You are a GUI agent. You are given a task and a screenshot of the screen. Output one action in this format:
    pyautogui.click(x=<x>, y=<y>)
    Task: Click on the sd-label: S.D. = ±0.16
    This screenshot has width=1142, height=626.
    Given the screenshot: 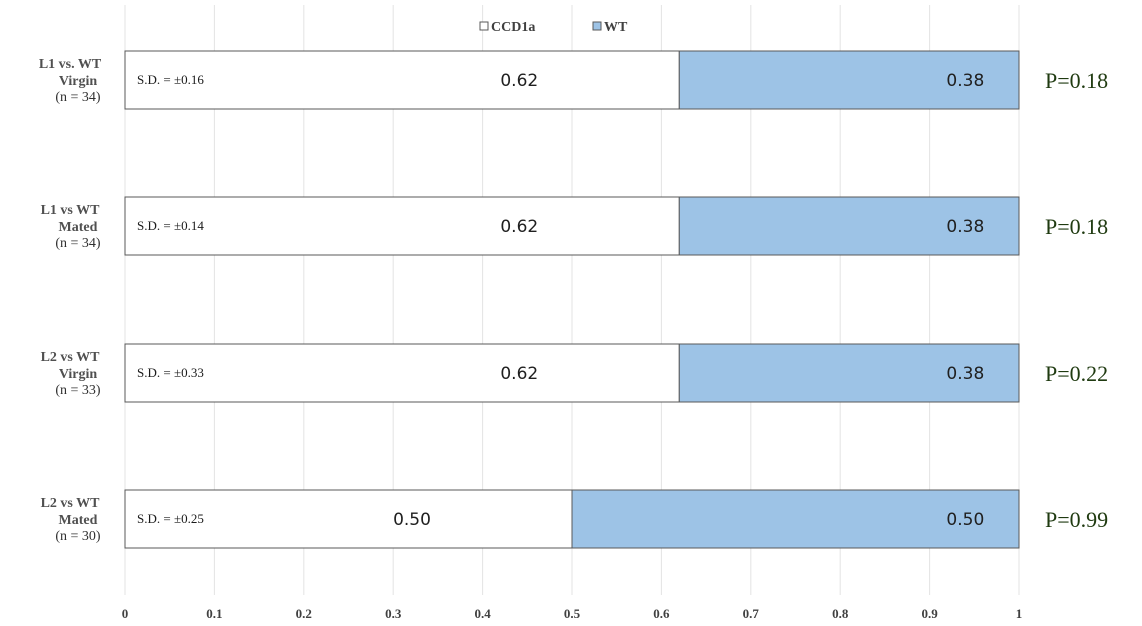 What is the action you would take?
    pyautogui.click(x=170, y=79)
    